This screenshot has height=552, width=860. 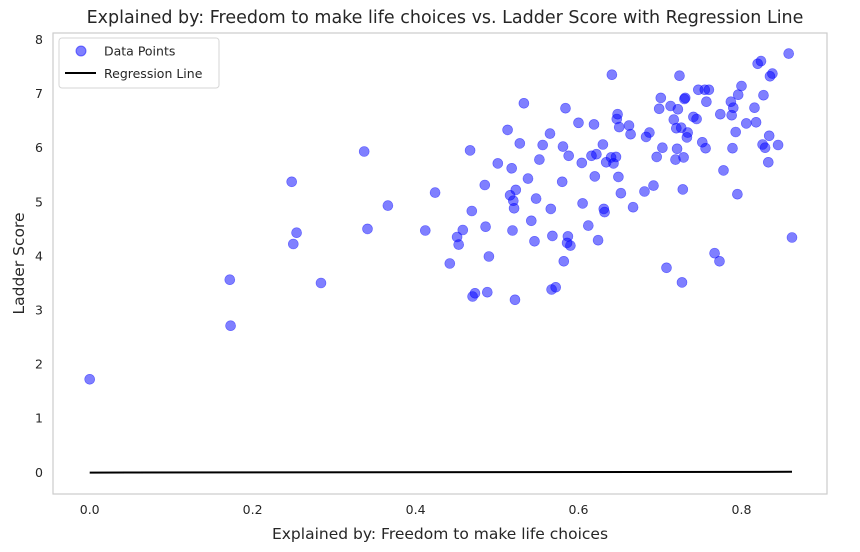 What do you see at coordinates (742, 509) in the screenshot?
I see `x-tick-label: 0.8` at bounding box center [742, 509].